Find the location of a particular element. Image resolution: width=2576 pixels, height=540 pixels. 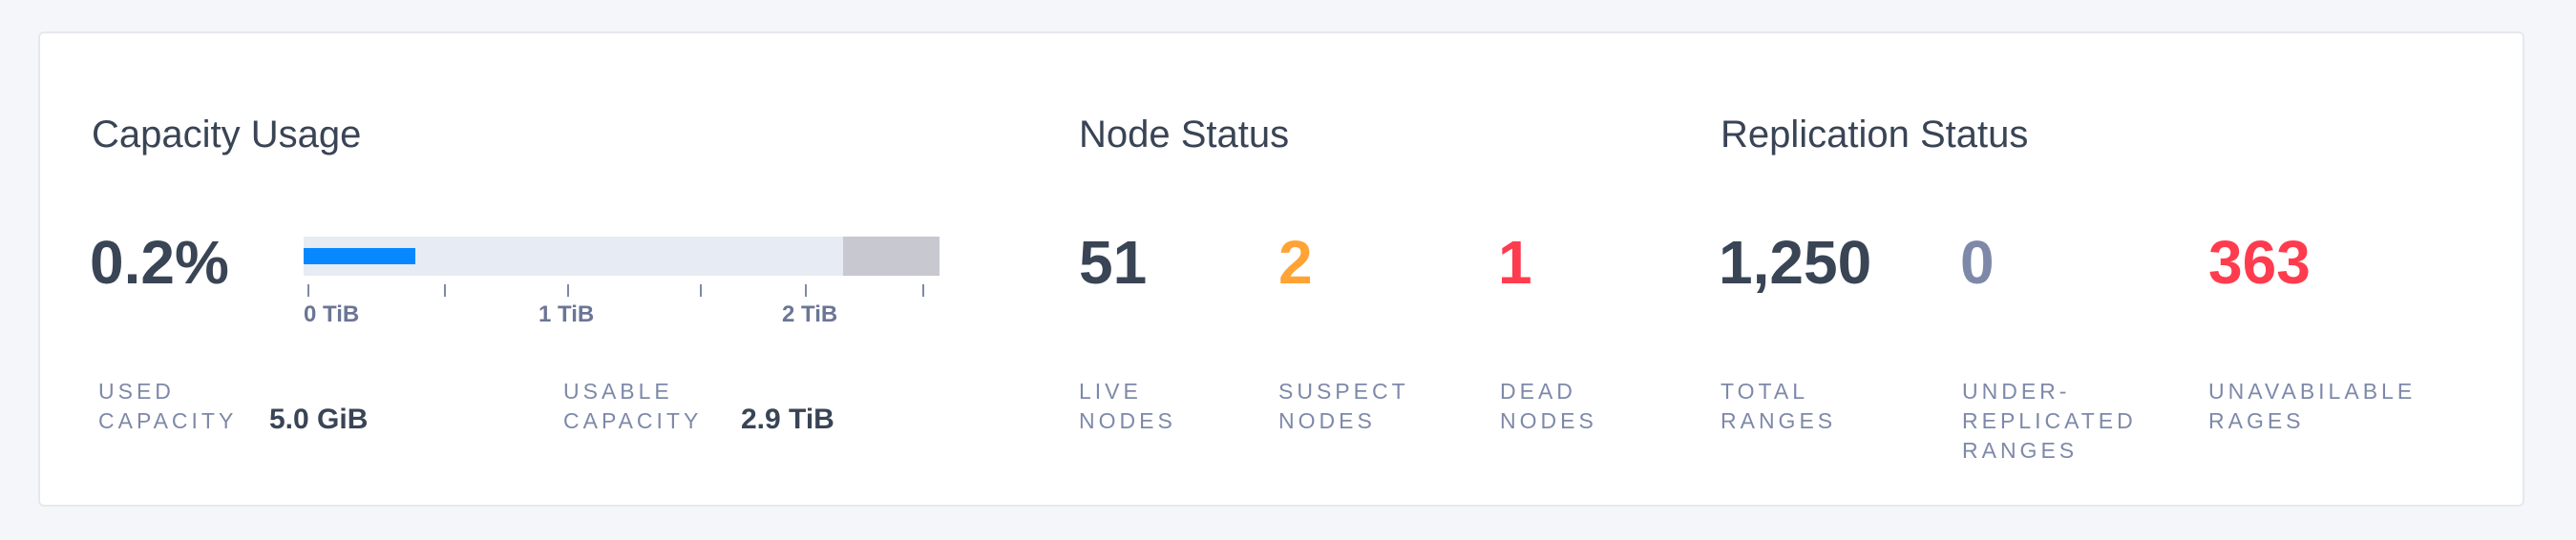

under-replicated-ranges-value: 0 is located at coordinates (1977, 262).